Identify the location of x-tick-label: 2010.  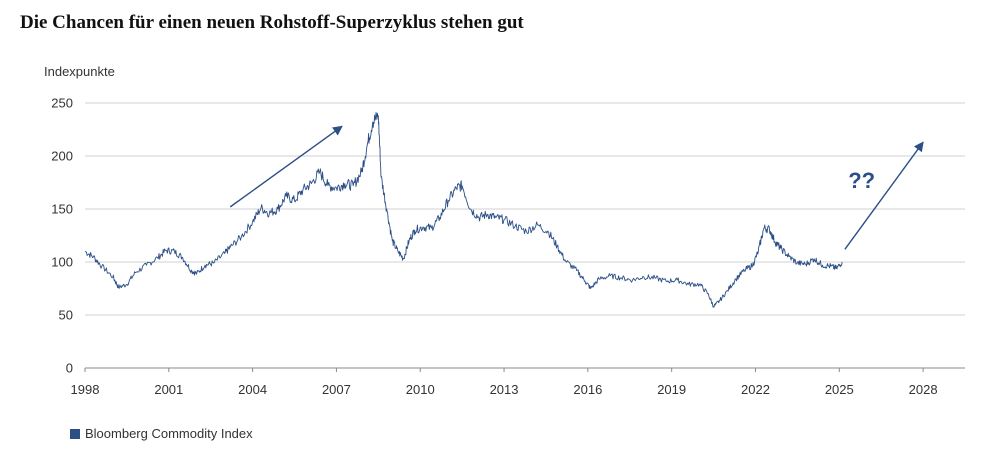
(420, 389).